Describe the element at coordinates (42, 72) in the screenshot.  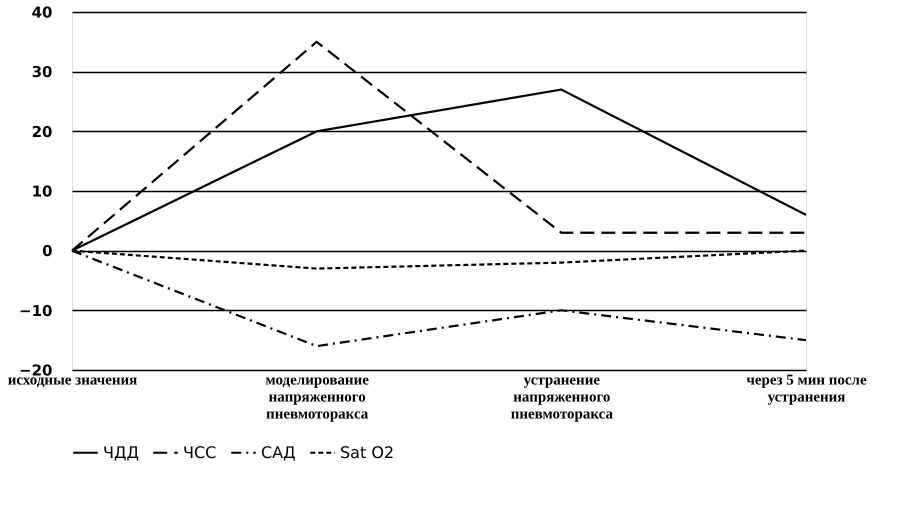
I see `y-tick-label: 30` at that location.